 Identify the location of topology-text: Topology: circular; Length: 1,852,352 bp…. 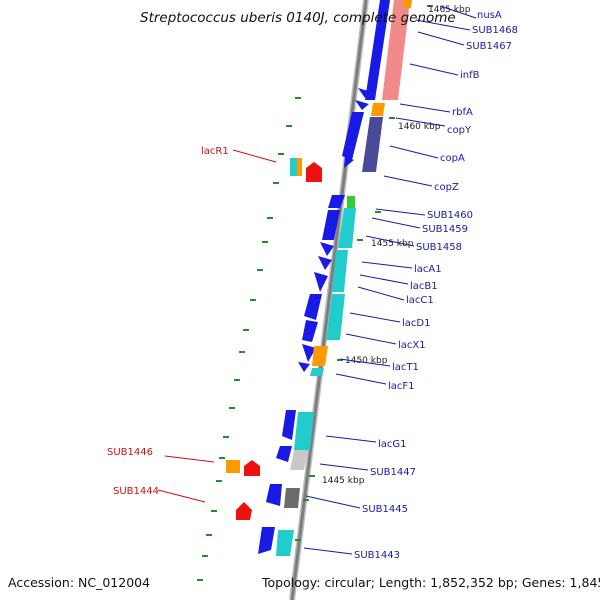
(431, 582).